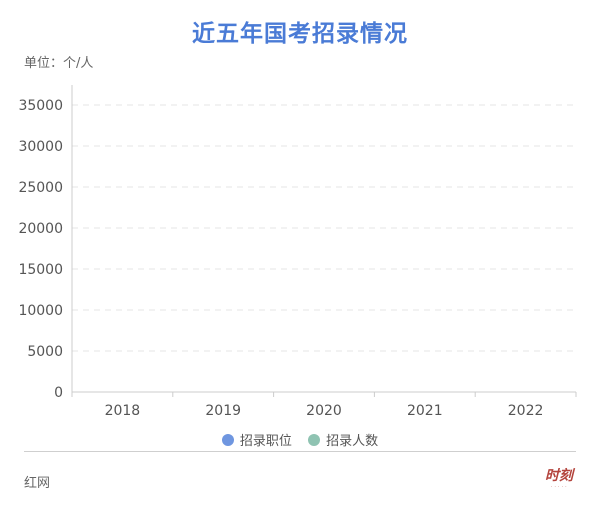  What do you see at coordinates (58, 393) in the screenshot?
I see `y-tick-label: 0` at bounding box center [58, 393].